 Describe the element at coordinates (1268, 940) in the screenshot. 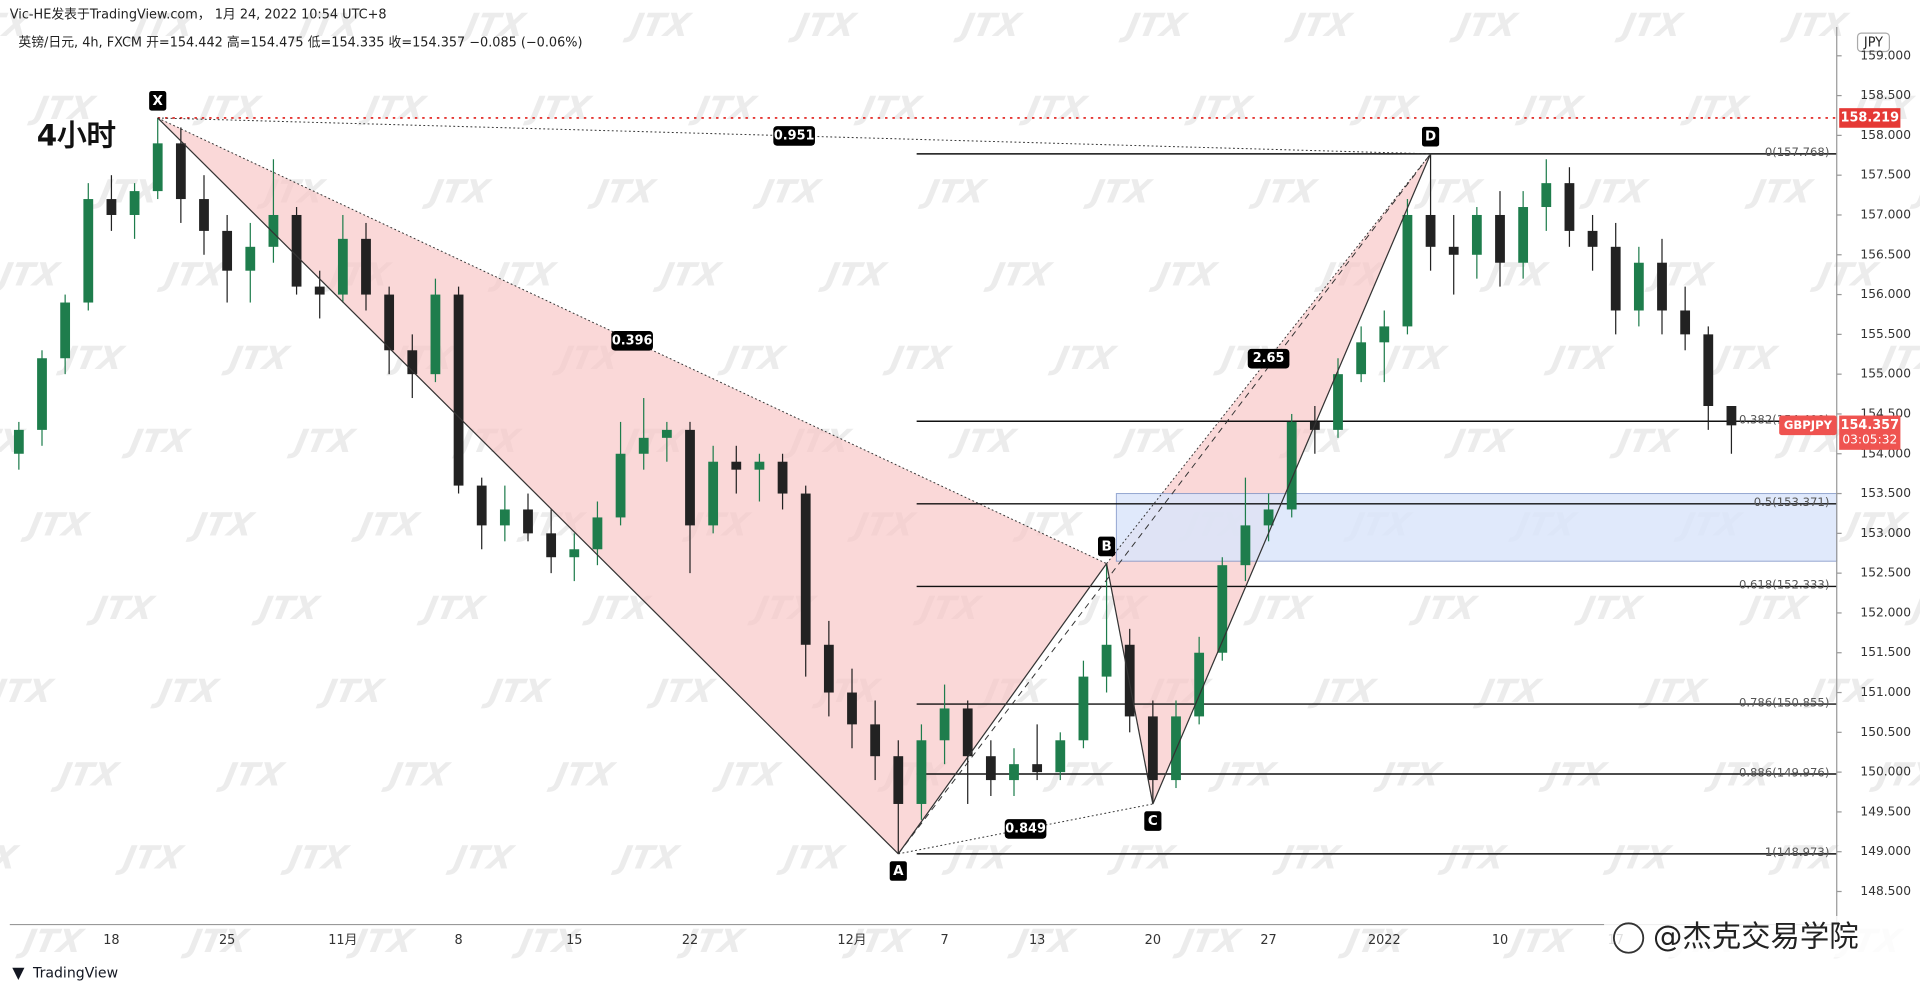

I see `x-tick-label: 27` at that location.